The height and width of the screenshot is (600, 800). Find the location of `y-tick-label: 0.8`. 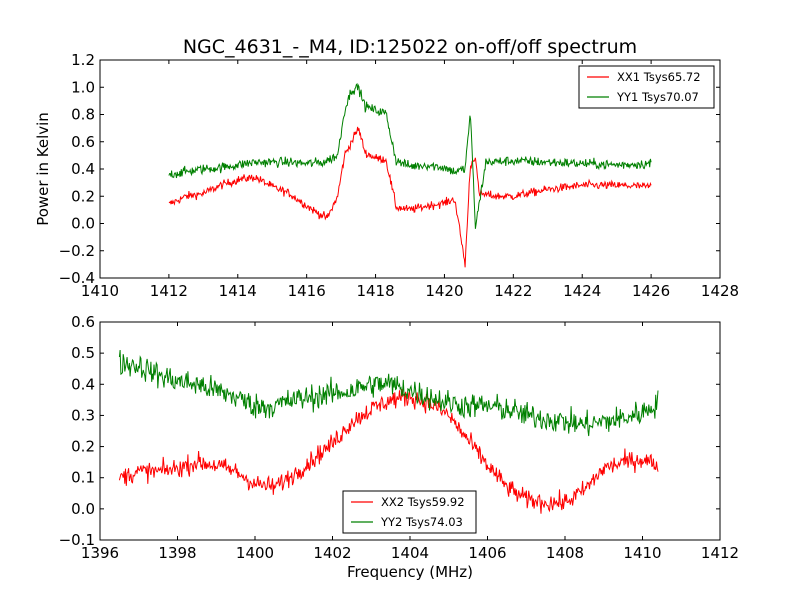

y-tick-label: 0.8 is located at coordinates (83, 115).